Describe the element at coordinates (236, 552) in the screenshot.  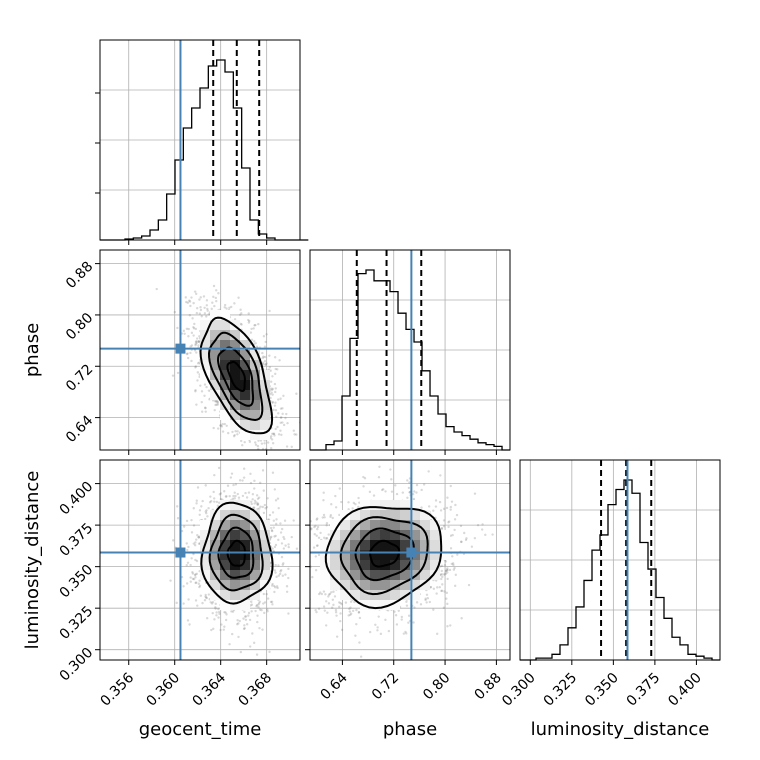
I see `contour-line` at that location.